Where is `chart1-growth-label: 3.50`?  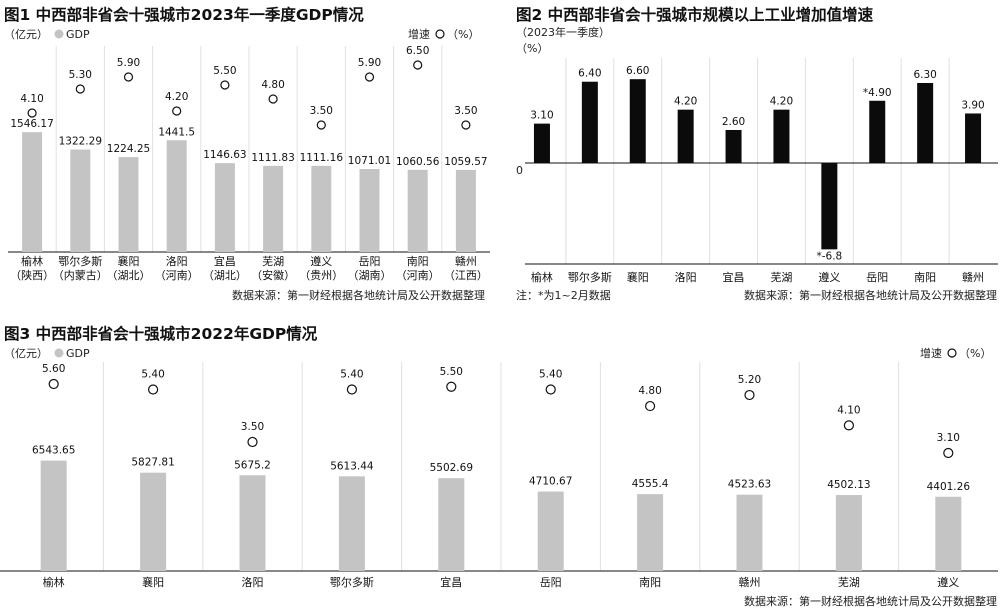
chart1-growth-label: 3.50 is located at coordinates (465, 111).